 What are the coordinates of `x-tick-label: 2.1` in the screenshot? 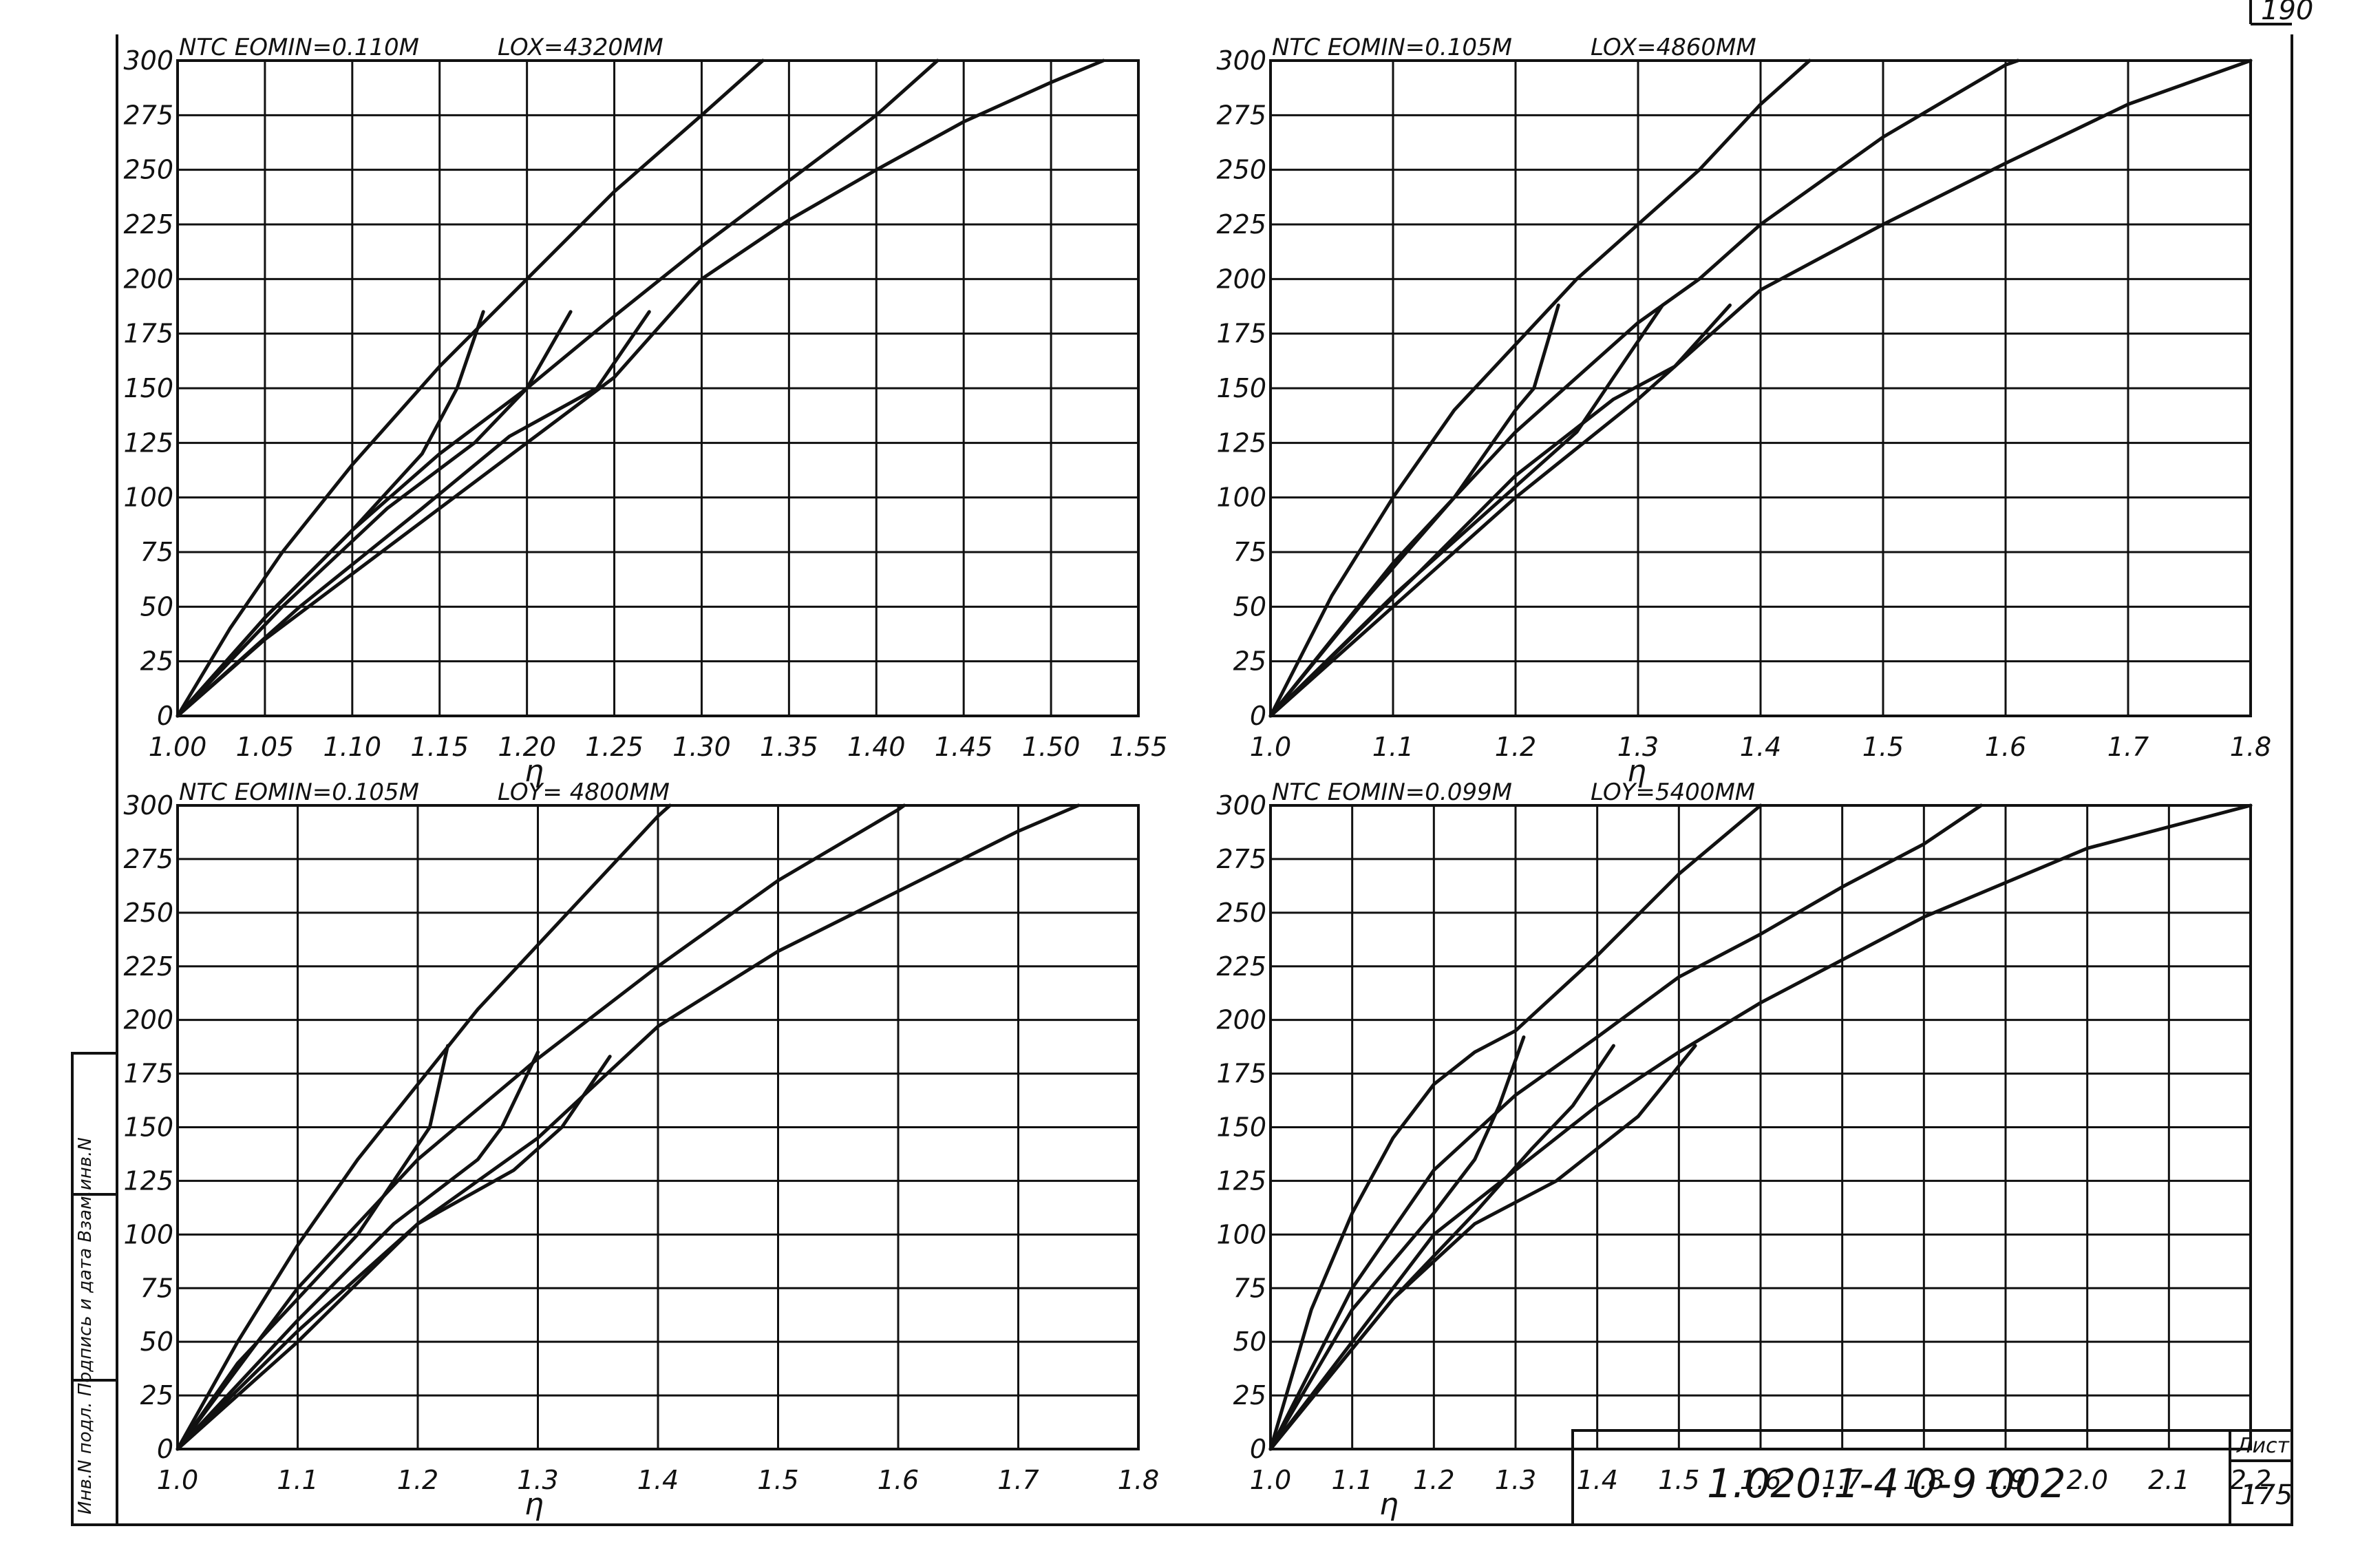 It's located at (2168, 1480).